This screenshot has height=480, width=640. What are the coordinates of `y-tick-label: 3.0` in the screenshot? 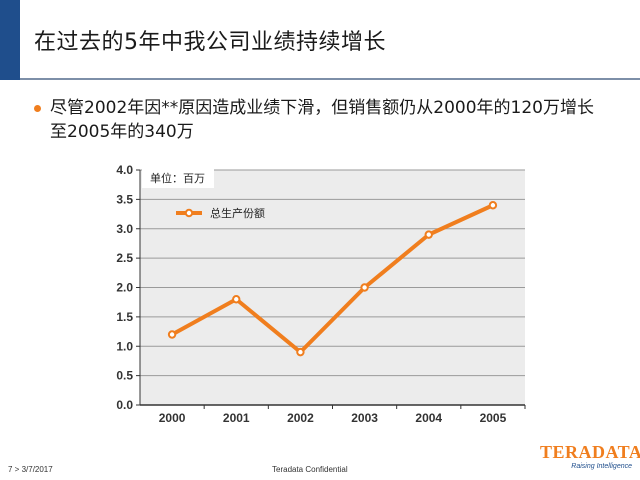 It's located at (124, 229).